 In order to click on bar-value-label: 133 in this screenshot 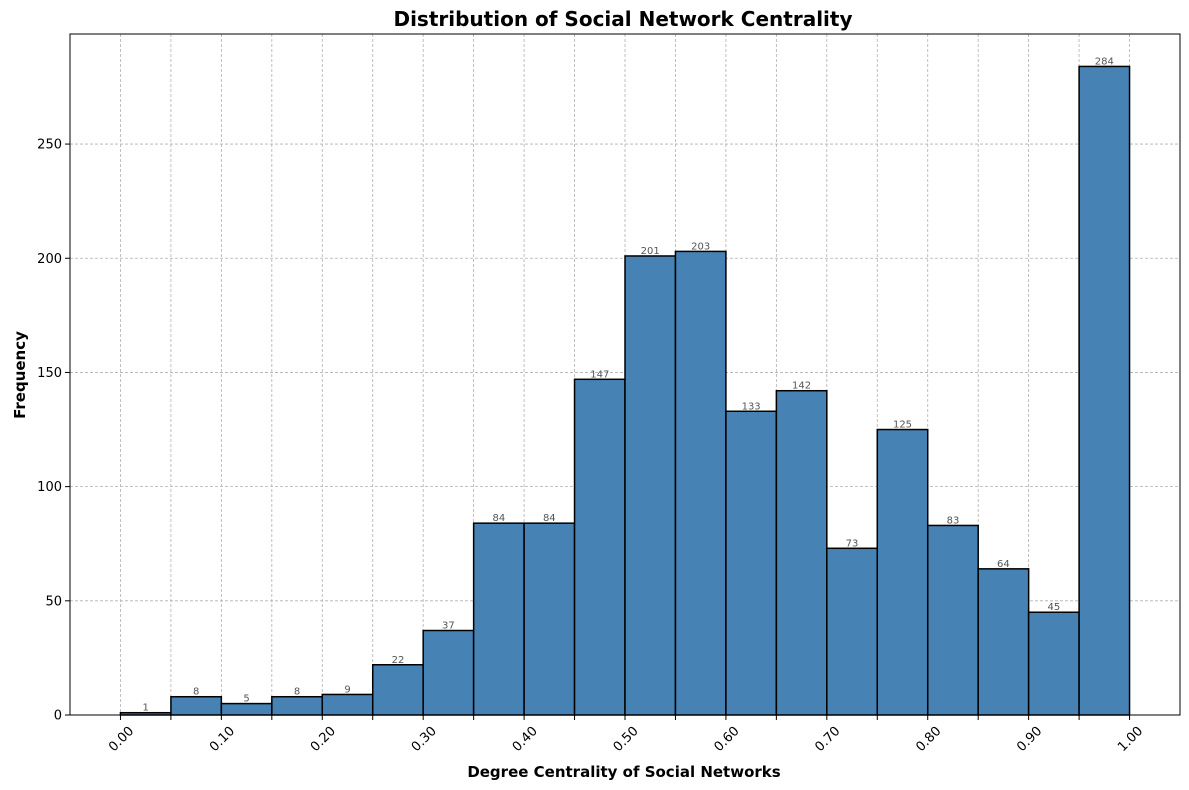, I will do `click(751, 406)`.